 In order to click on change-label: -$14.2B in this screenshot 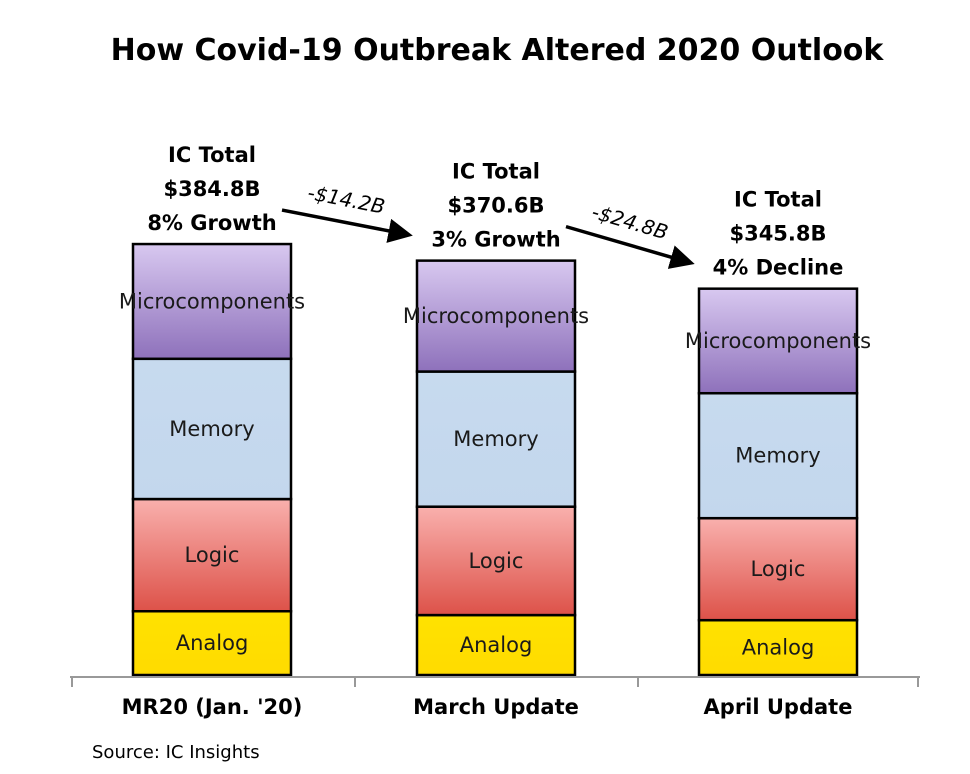, I will do `click(346, 199)`.